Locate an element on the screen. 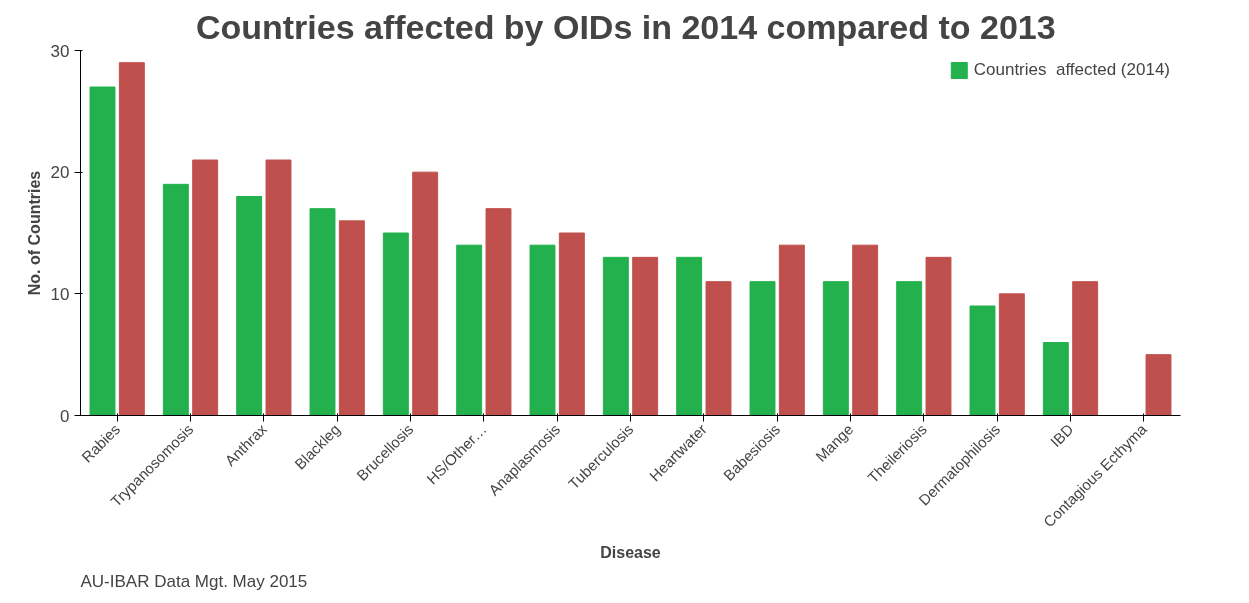  y-tick-label: 10 is located at coordinates (60, 294).